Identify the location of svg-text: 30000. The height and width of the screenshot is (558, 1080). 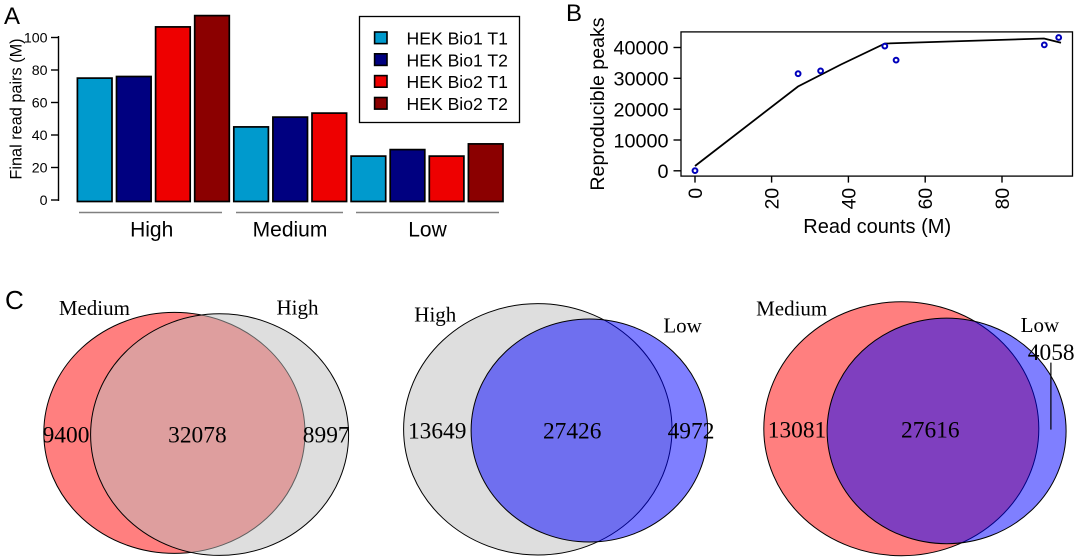
(640, 80).